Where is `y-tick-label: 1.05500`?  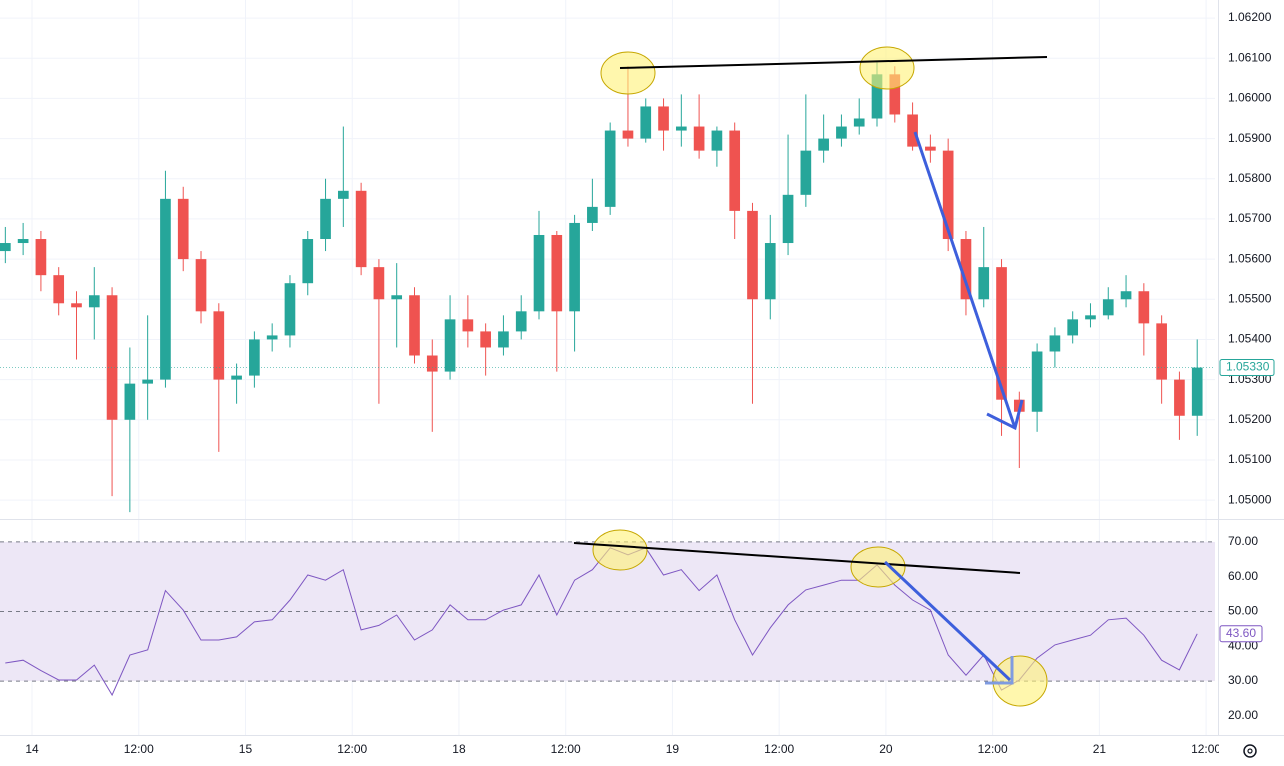 y-tick-label: 1.05500 is located at coordinates (1250, 298).